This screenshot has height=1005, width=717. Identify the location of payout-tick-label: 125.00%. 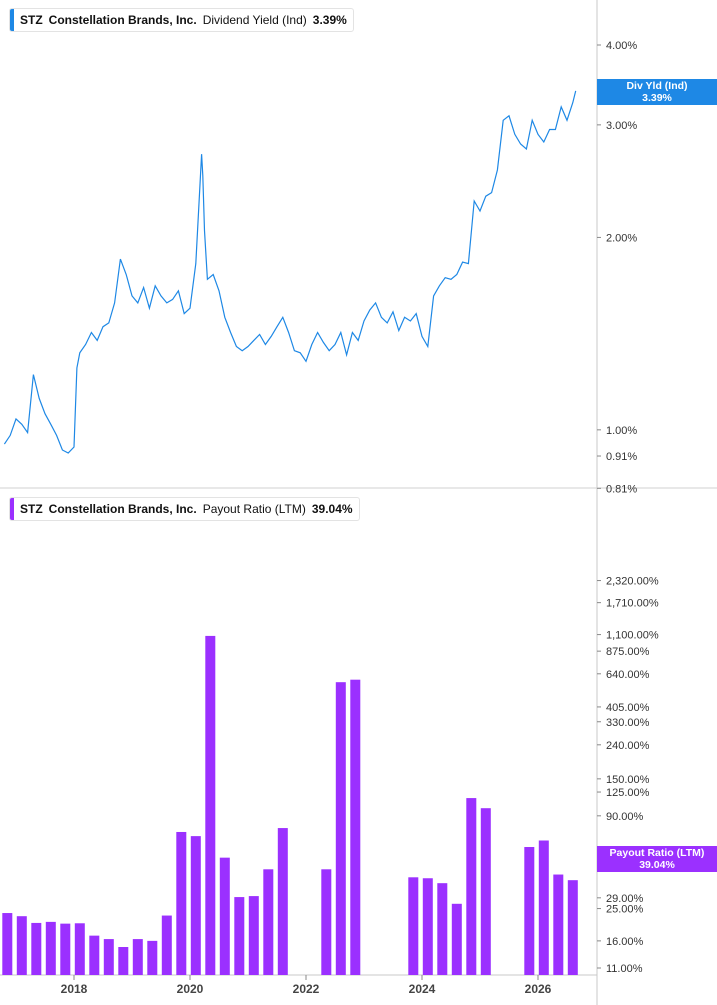
(628, 793).